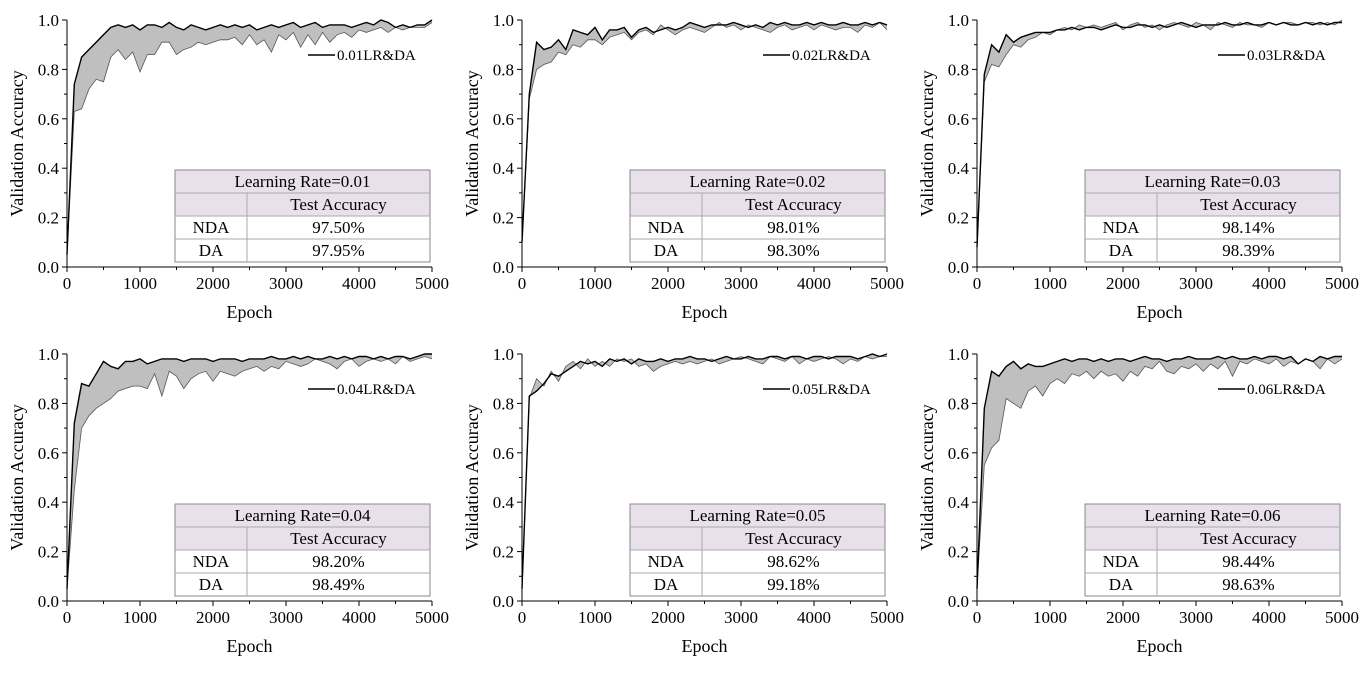 The width and height of the screenshot is (1365, 673). Describe the element at coordinates (1248, 250) in the screenshot. I see `table-row-value: 98.39%` at that location.